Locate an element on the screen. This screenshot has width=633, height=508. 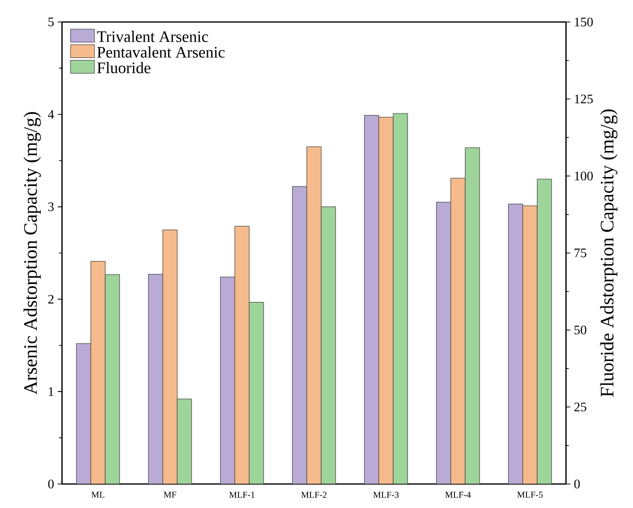
x-tick-label: ML is located at coordinates (98, 495).